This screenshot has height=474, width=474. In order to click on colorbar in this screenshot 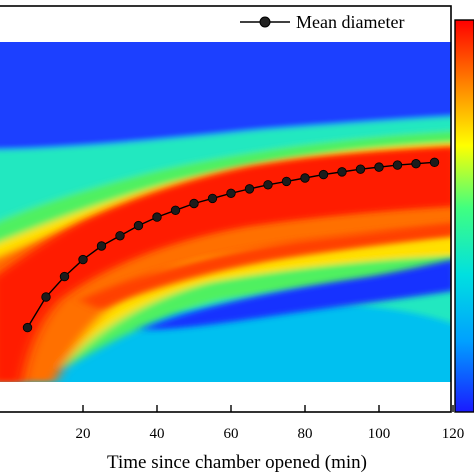, I will do `click(464, 216)`.